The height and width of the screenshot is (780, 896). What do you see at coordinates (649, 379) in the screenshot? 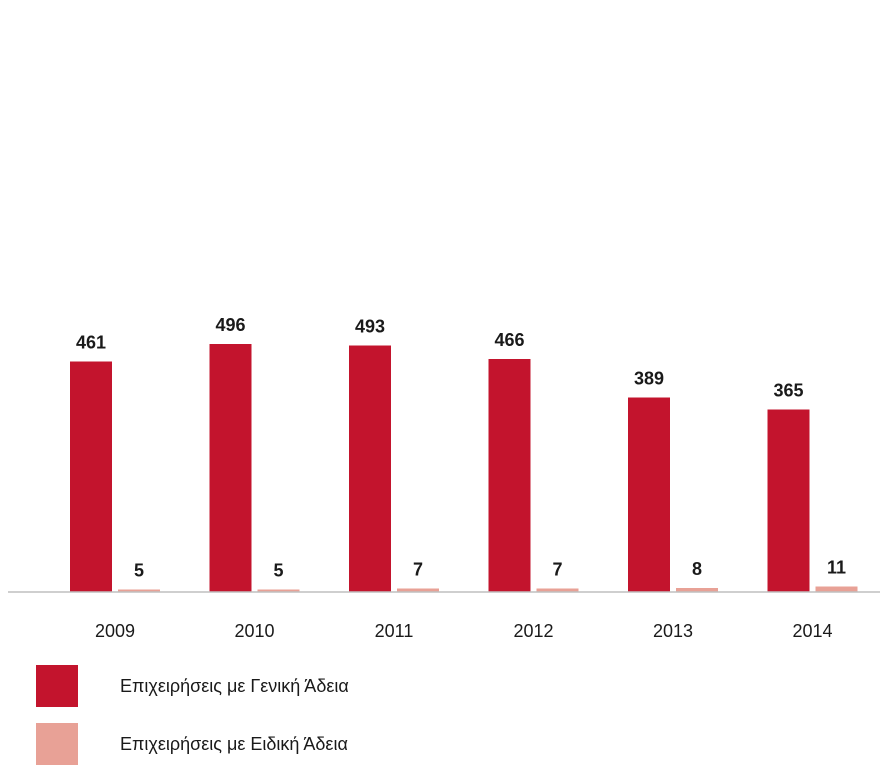
I see `value-label-general-2013: 389` at bounding box center [649, 379].